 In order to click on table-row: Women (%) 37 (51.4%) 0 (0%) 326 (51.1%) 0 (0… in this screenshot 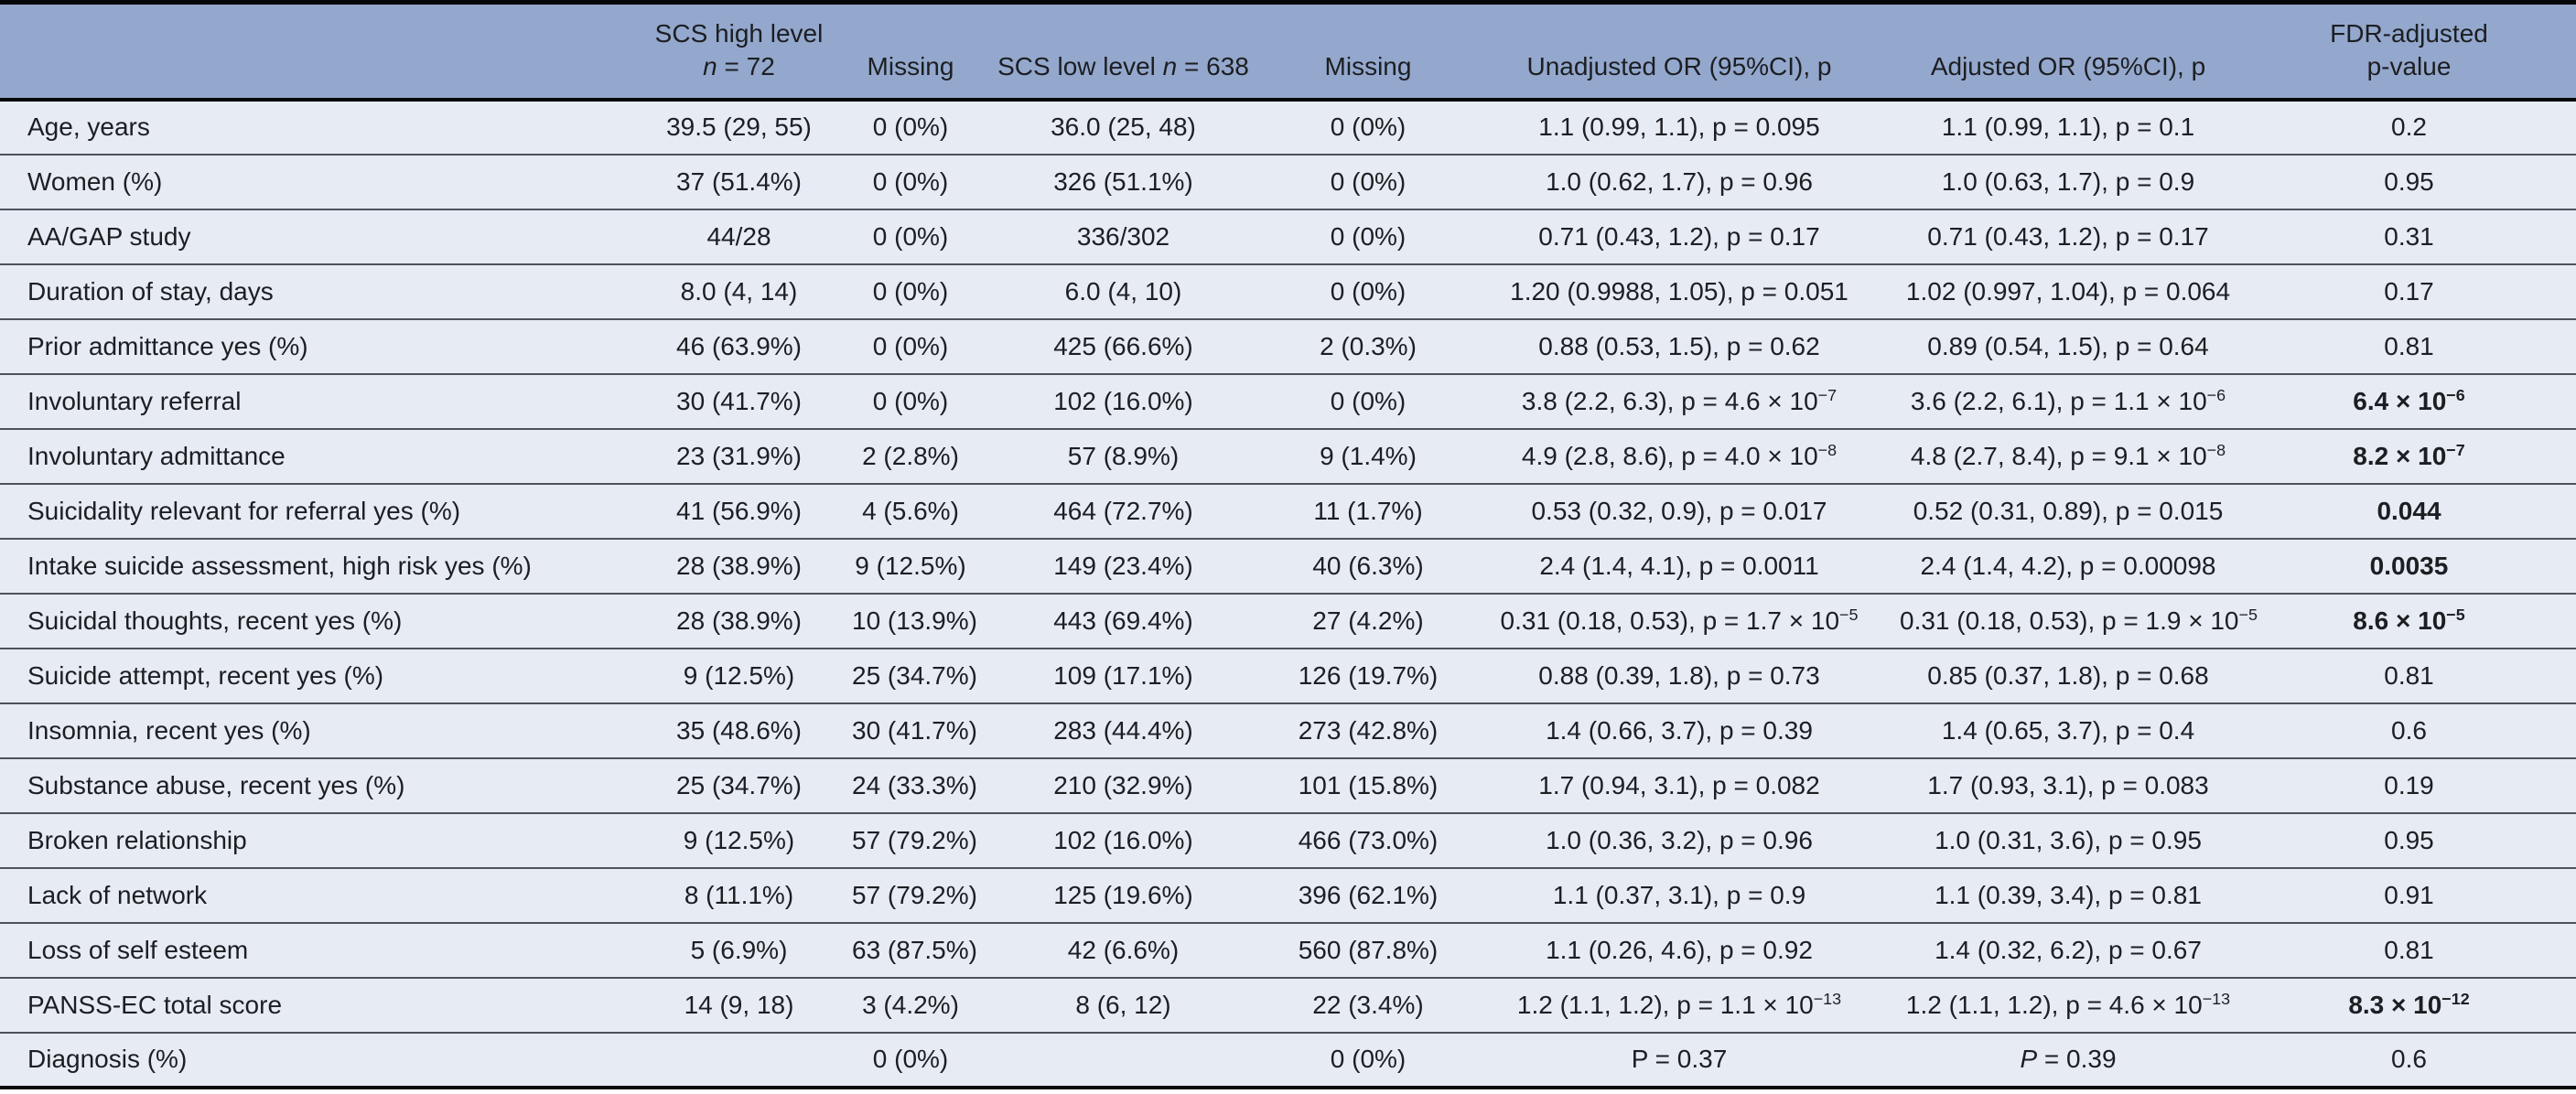, I will do `click(1288, 181)`.